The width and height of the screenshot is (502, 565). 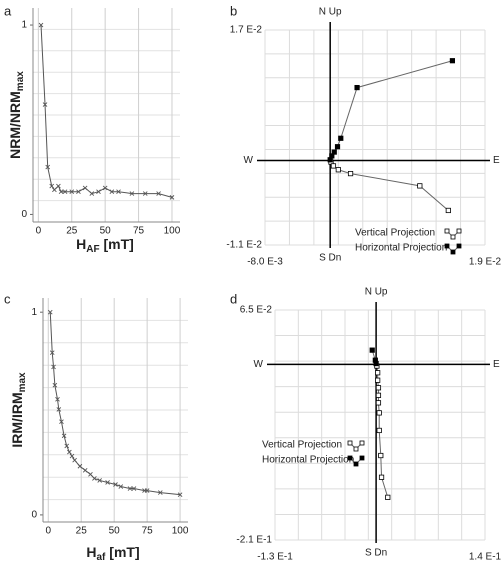 I want to click on x-axis-label-suffix: [mT], so click(x=117, y=244).